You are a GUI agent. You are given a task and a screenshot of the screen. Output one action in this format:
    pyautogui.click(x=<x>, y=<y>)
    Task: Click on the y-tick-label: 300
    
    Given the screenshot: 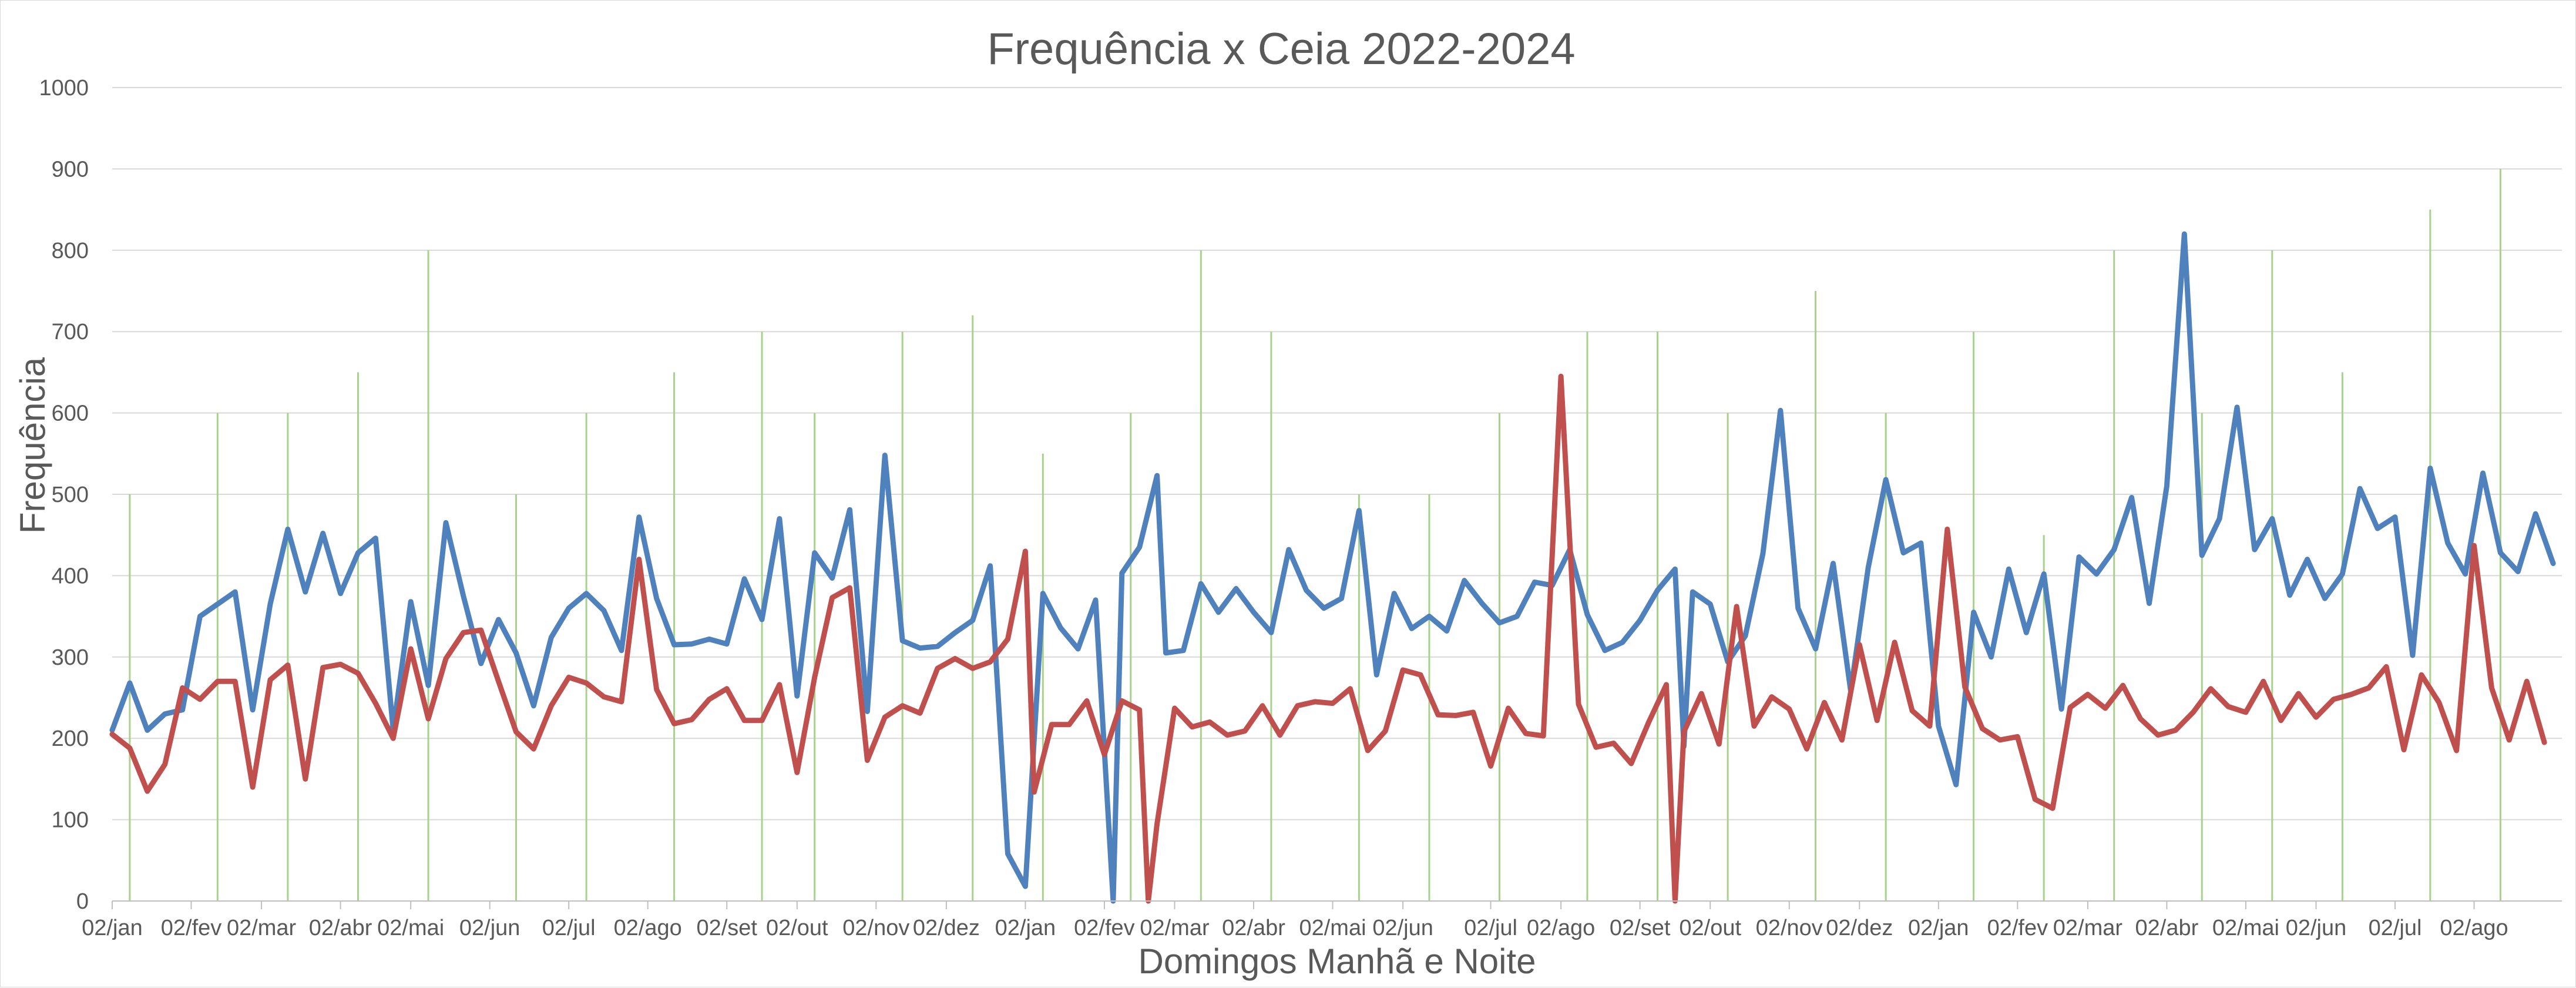 What is the action you would take?
    pyautogui.click(x=70, y=658)
    